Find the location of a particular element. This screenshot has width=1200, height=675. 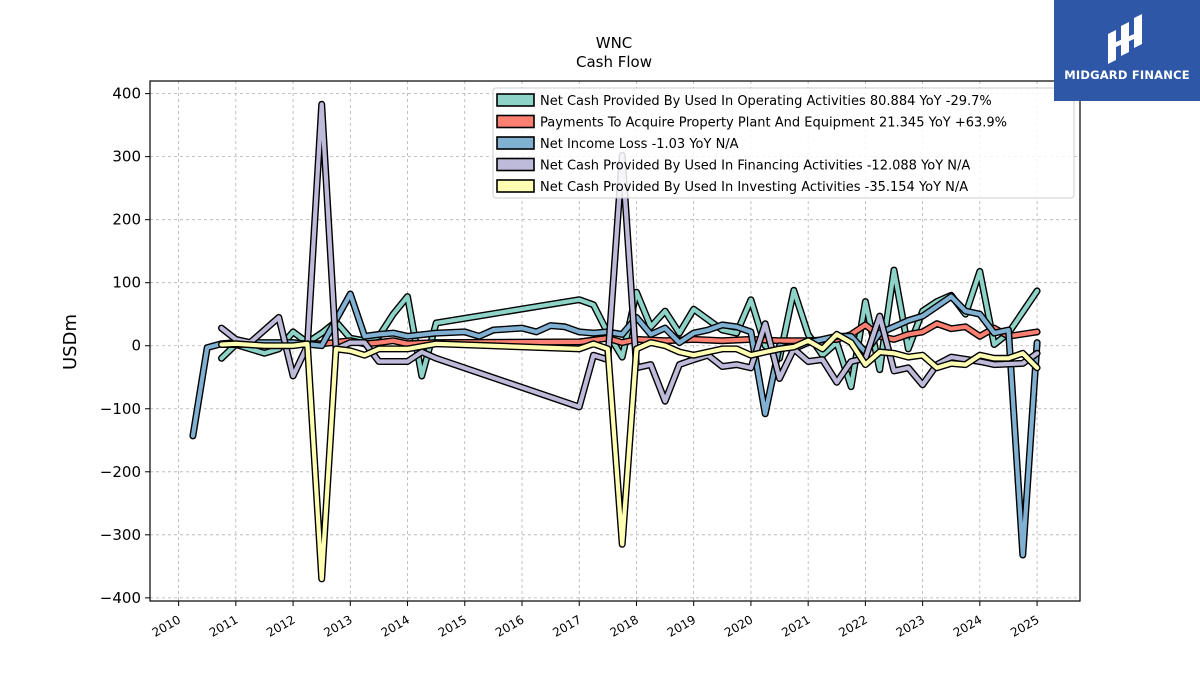

brand-logo-icon is located at coordinates (1125, 39).